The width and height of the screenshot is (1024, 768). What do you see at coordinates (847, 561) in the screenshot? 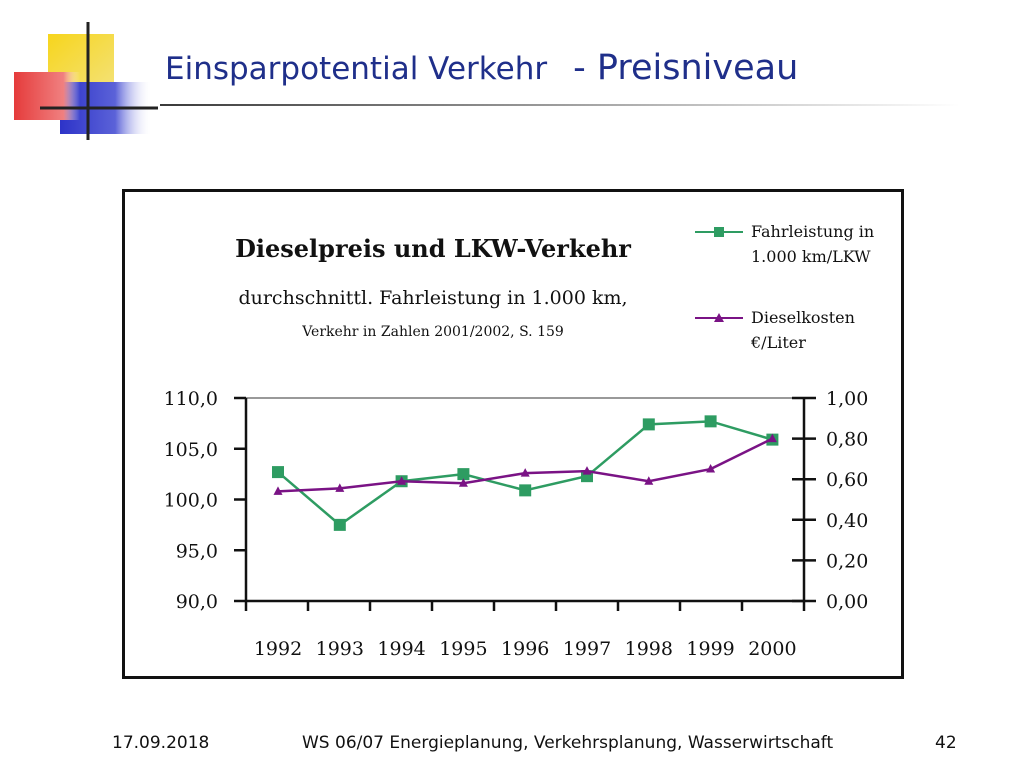
I see `right-axis-tick-label: 0,20` at bounding box center [847, 561].